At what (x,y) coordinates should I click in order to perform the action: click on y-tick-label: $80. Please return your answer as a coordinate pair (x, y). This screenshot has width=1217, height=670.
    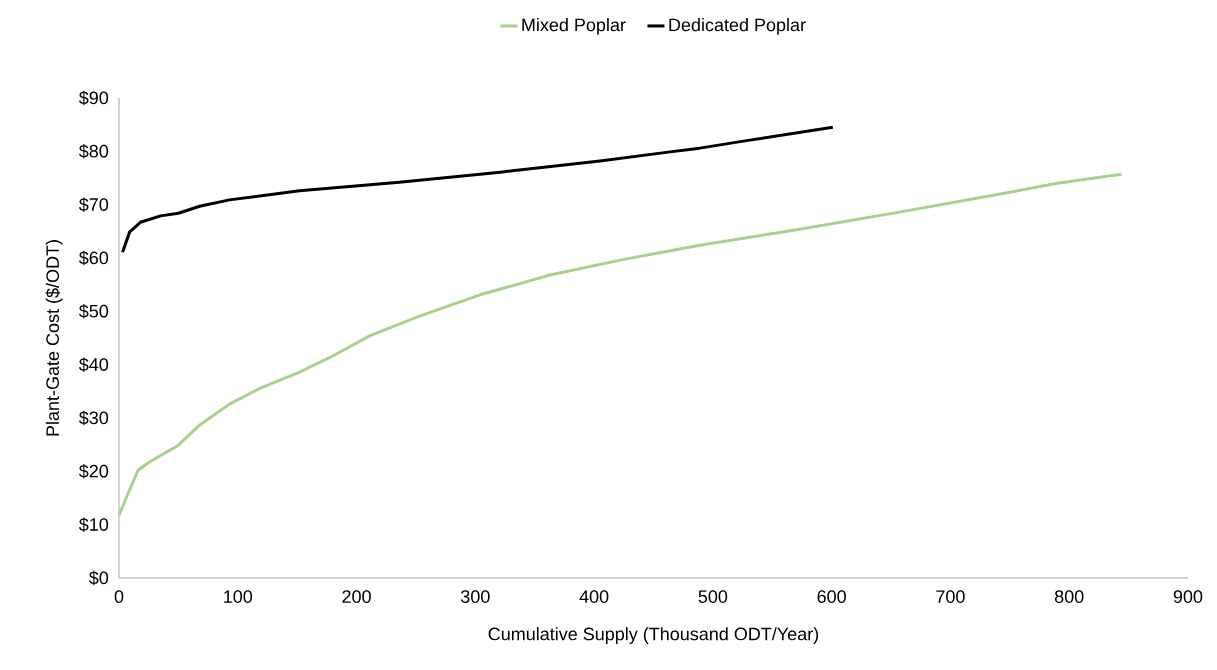
    Looking at the image, I should click on (93, 151).